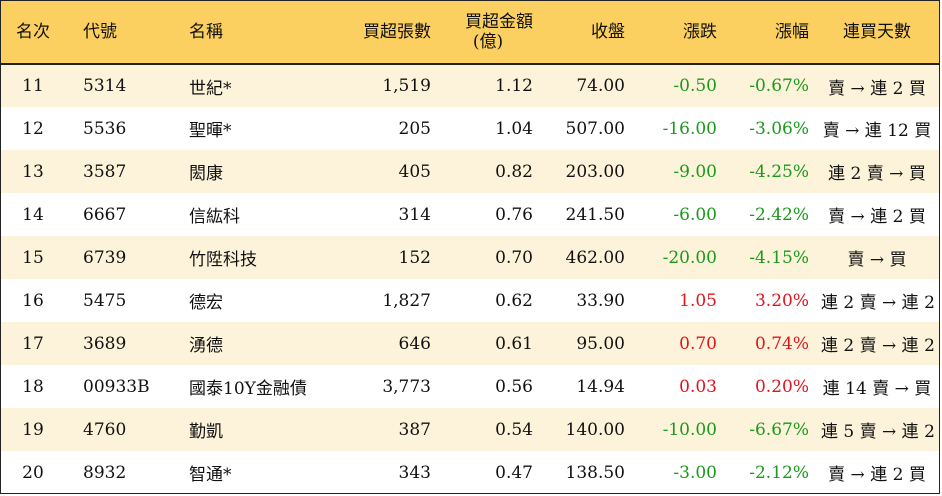 The height and width of the screenshot is (496, 942). I want to click on close-cell: 95.00, so click(600, 343).